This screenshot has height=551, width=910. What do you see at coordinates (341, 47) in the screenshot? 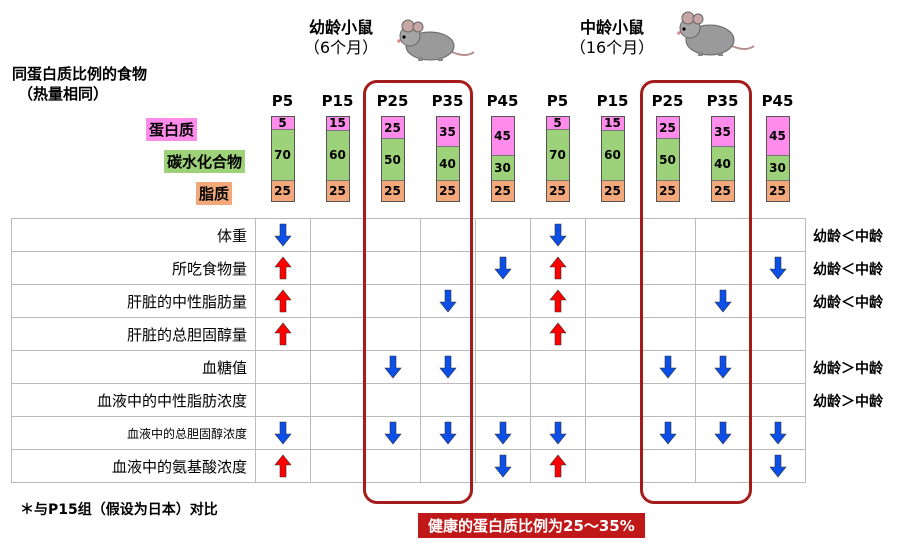
I see `young-group-age: （6个月）` at bounding box center [341, 47].